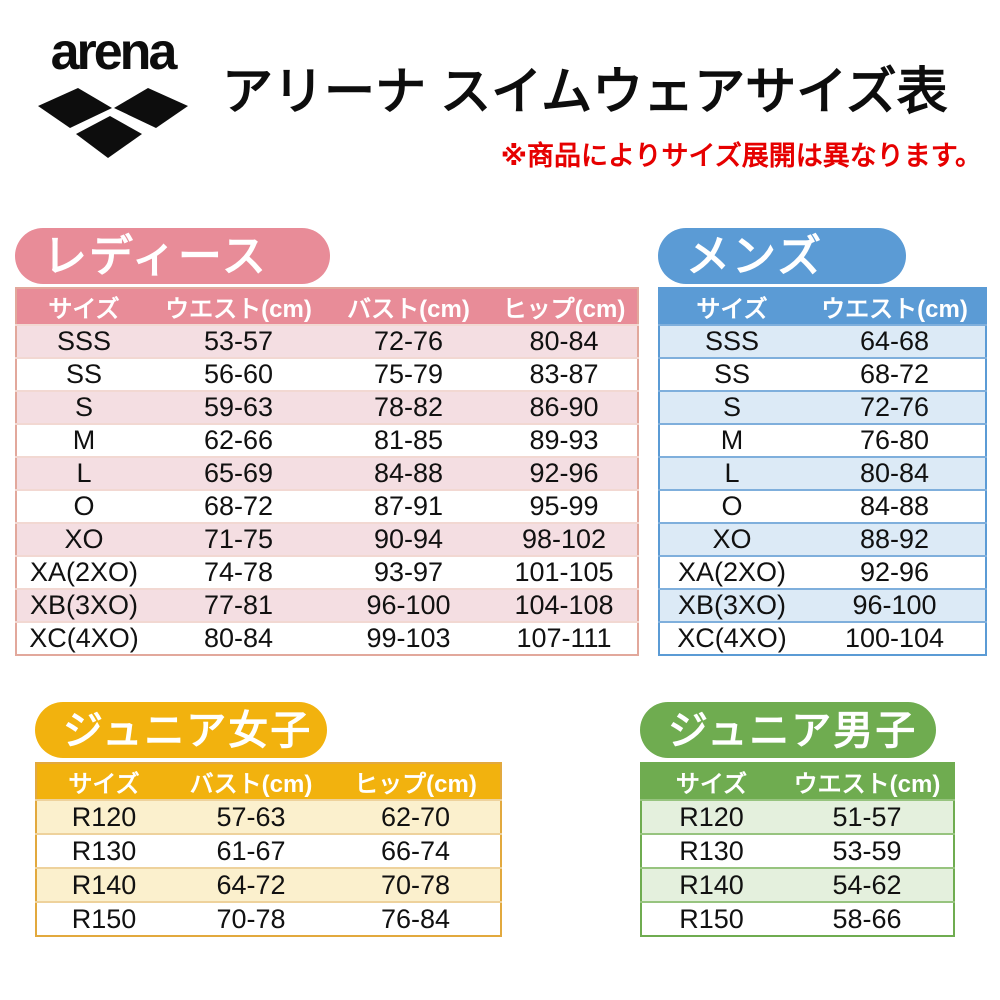  What do you see at coordinates (84, 440) in the screenshot?
I see `table-cell: M` at bounding box center [84, 440].